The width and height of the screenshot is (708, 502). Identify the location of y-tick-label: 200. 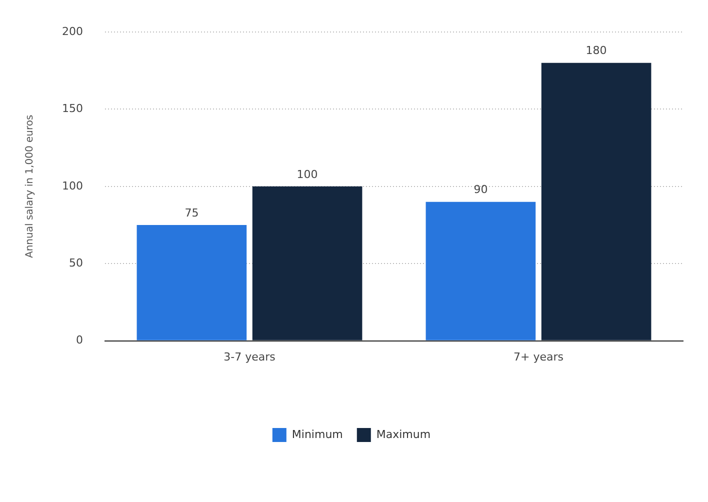
(72, 31).